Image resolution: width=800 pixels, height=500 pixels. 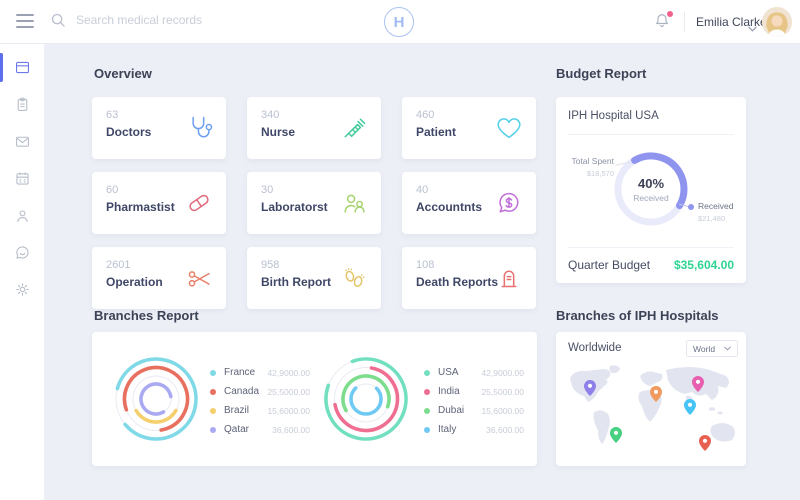 What do you see at coordinates (140, 207) in the screenshot?
I see `stat-label: Pharmastist` at bounding box center [140, 207].